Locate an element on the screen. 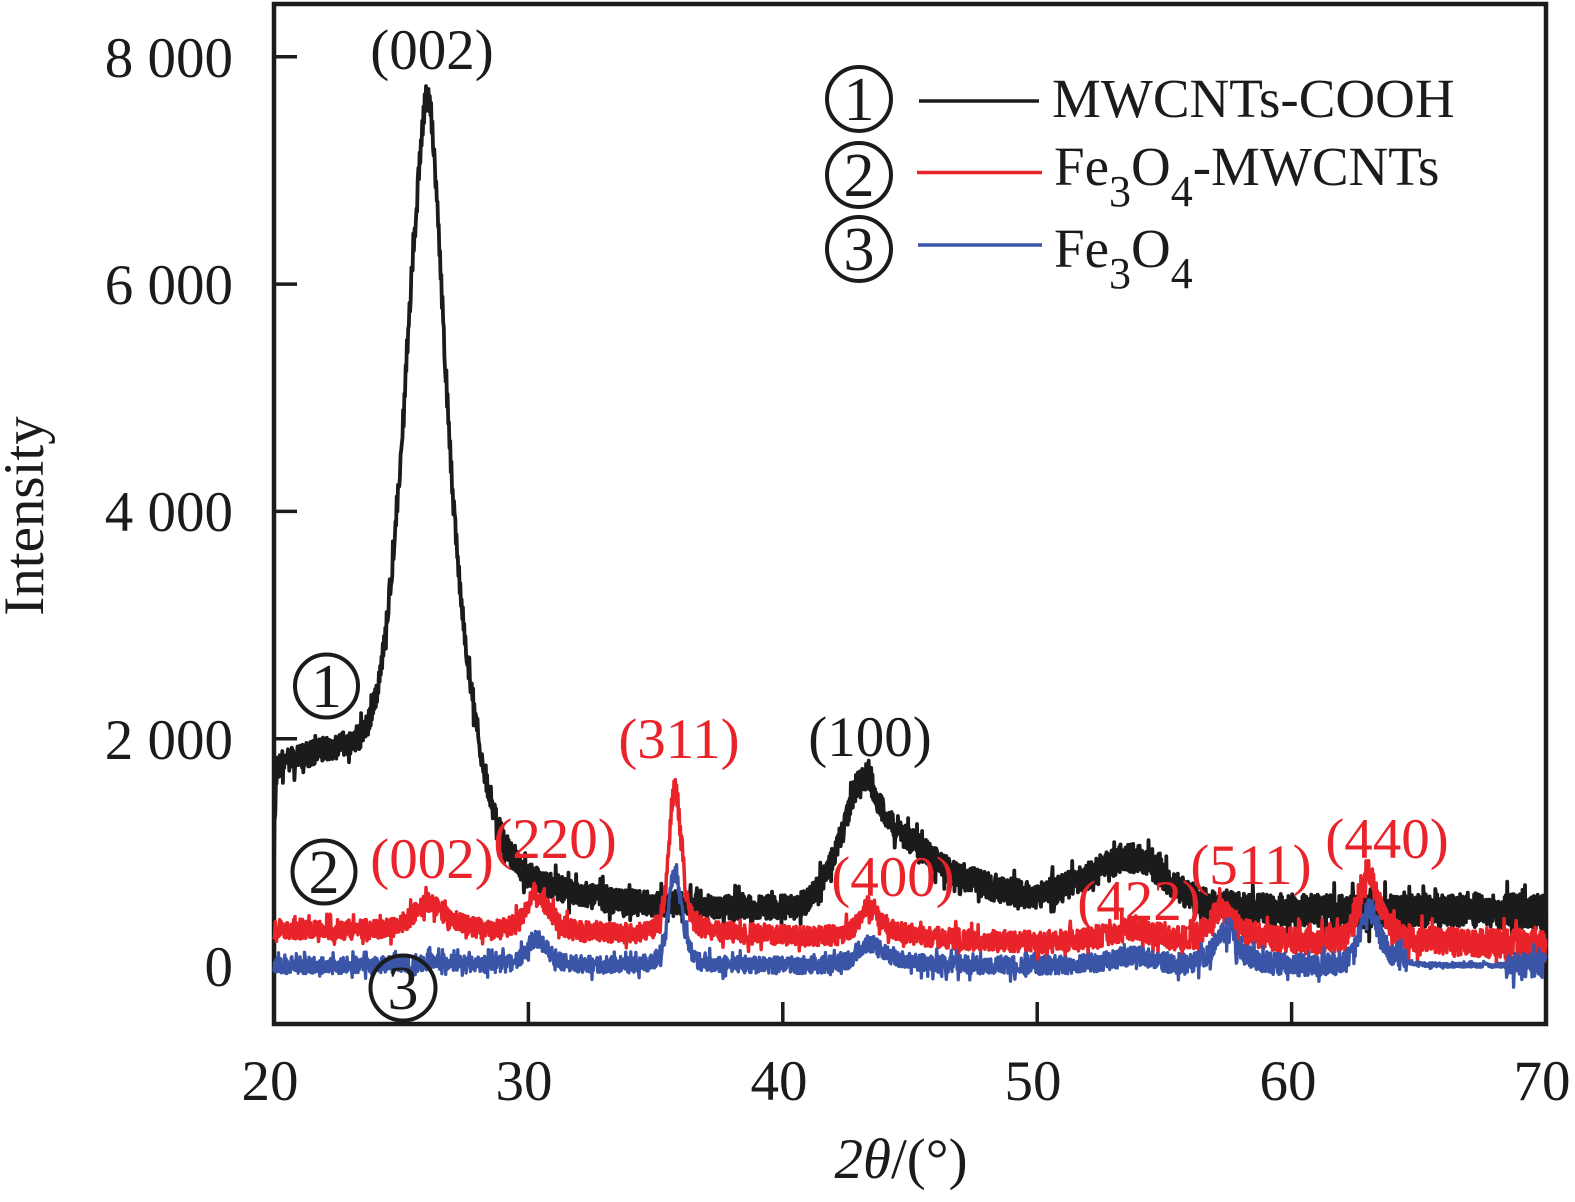 The height and width of the screenshot is (1202, 1575). svg-text: 50 is located at coordinates (1033, 1081).